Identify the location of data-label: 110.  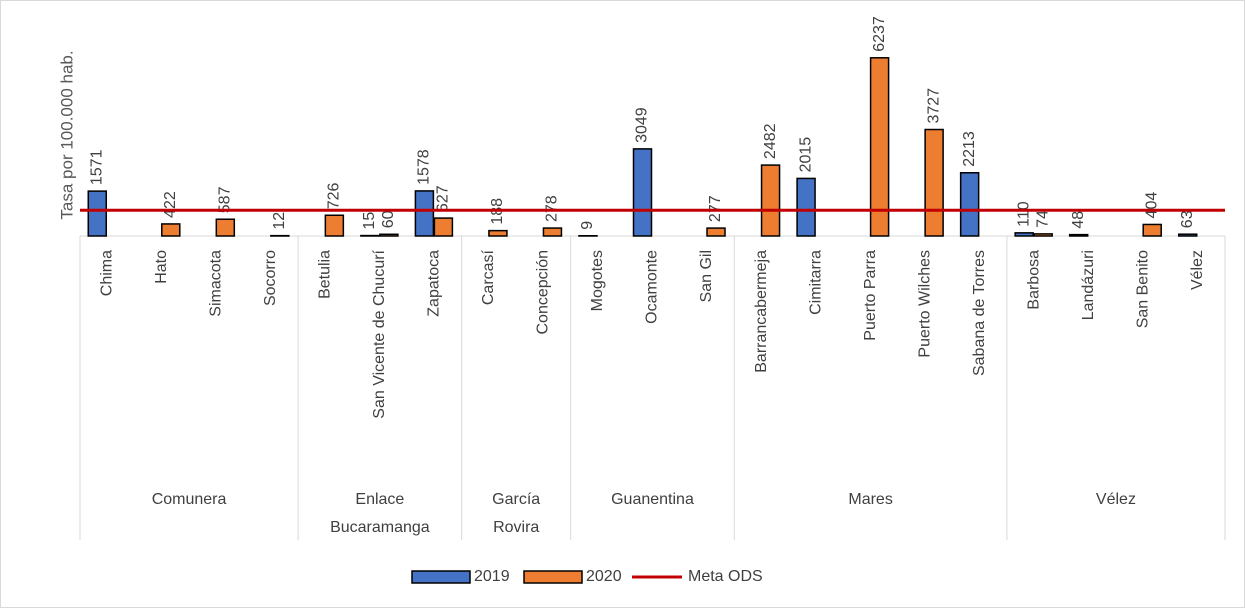
(1023, 214).